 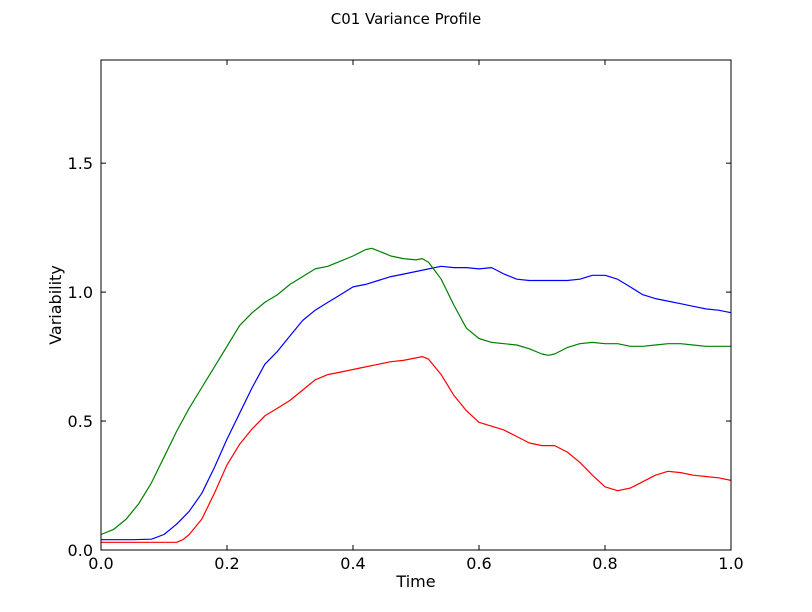 What do you see at coordinates (55, 305) in the screenshot?
I see `y-axis-label: Variability` at bounding box center [55, 305].